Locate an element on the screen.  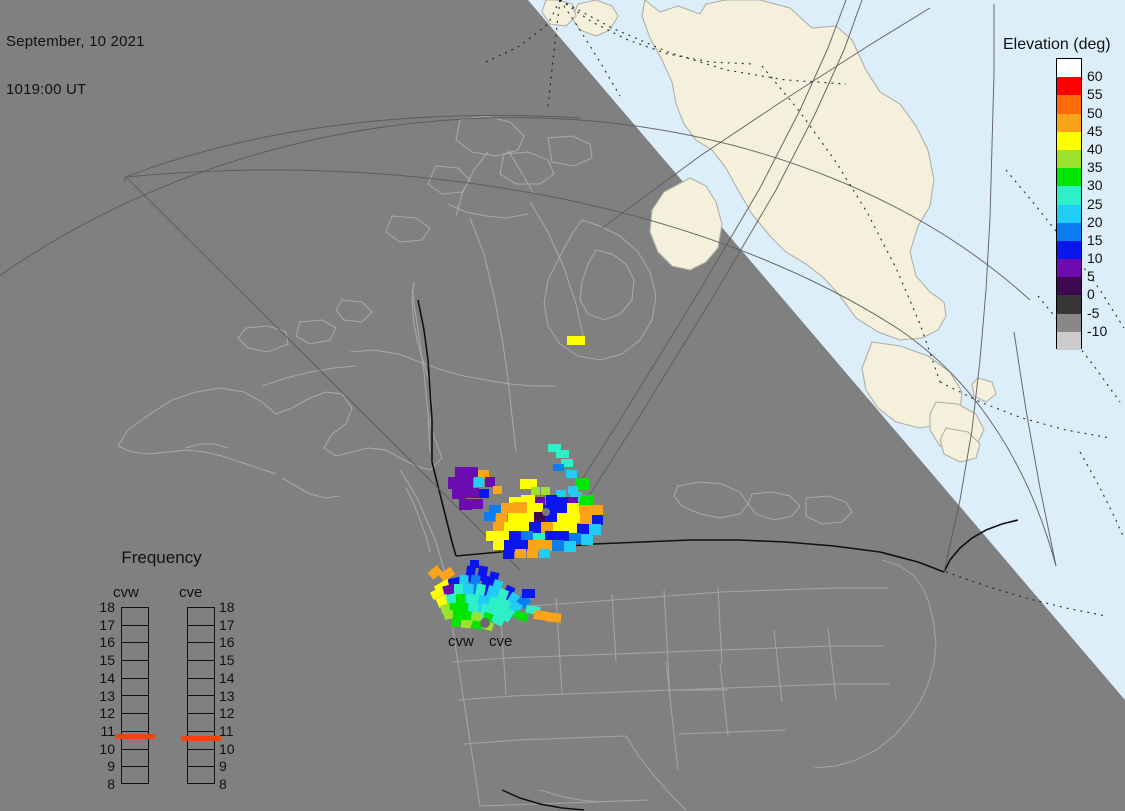
elevation-colorbar-wrap: 60 55 50 45 40 35 30 25 20 15 10 5 0 -5 -10 is located at coordinates (1064, 205).